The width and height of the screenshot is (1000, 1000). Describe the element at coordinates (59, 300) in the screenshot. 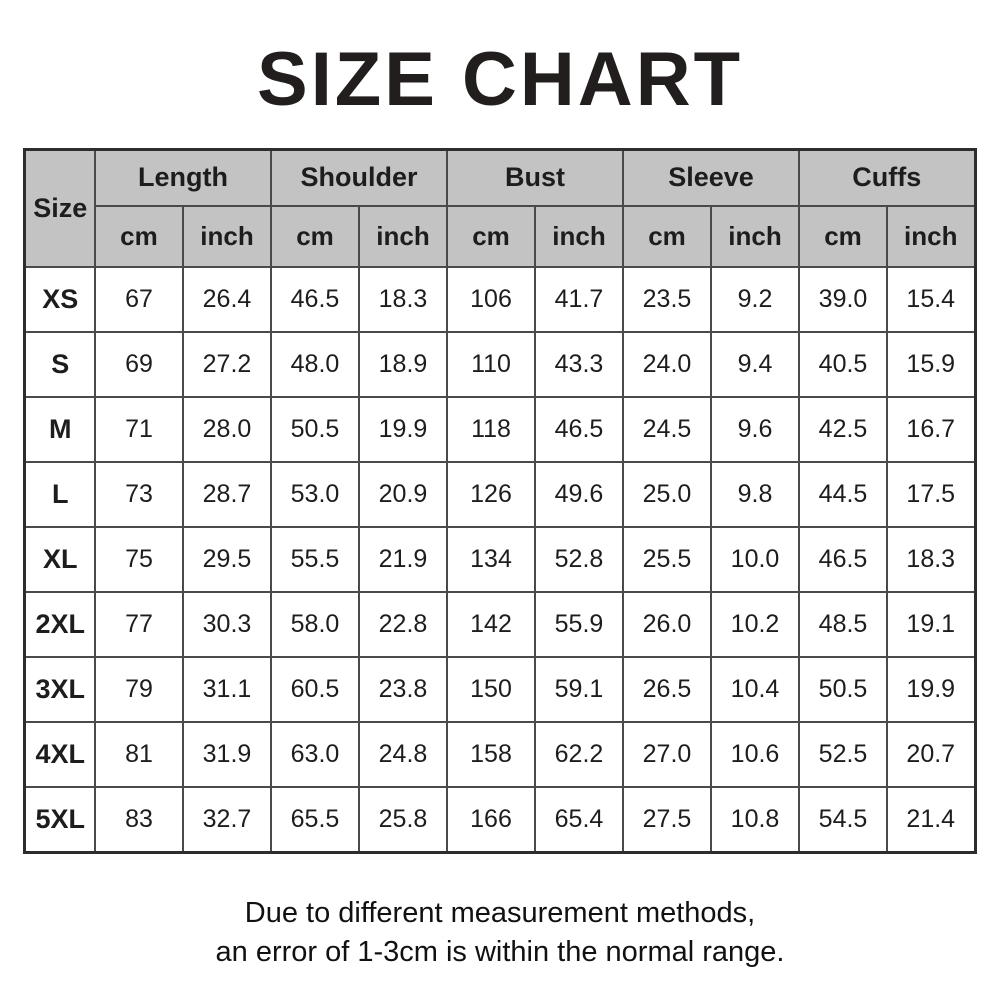

I see `size-label: XS` at that location.